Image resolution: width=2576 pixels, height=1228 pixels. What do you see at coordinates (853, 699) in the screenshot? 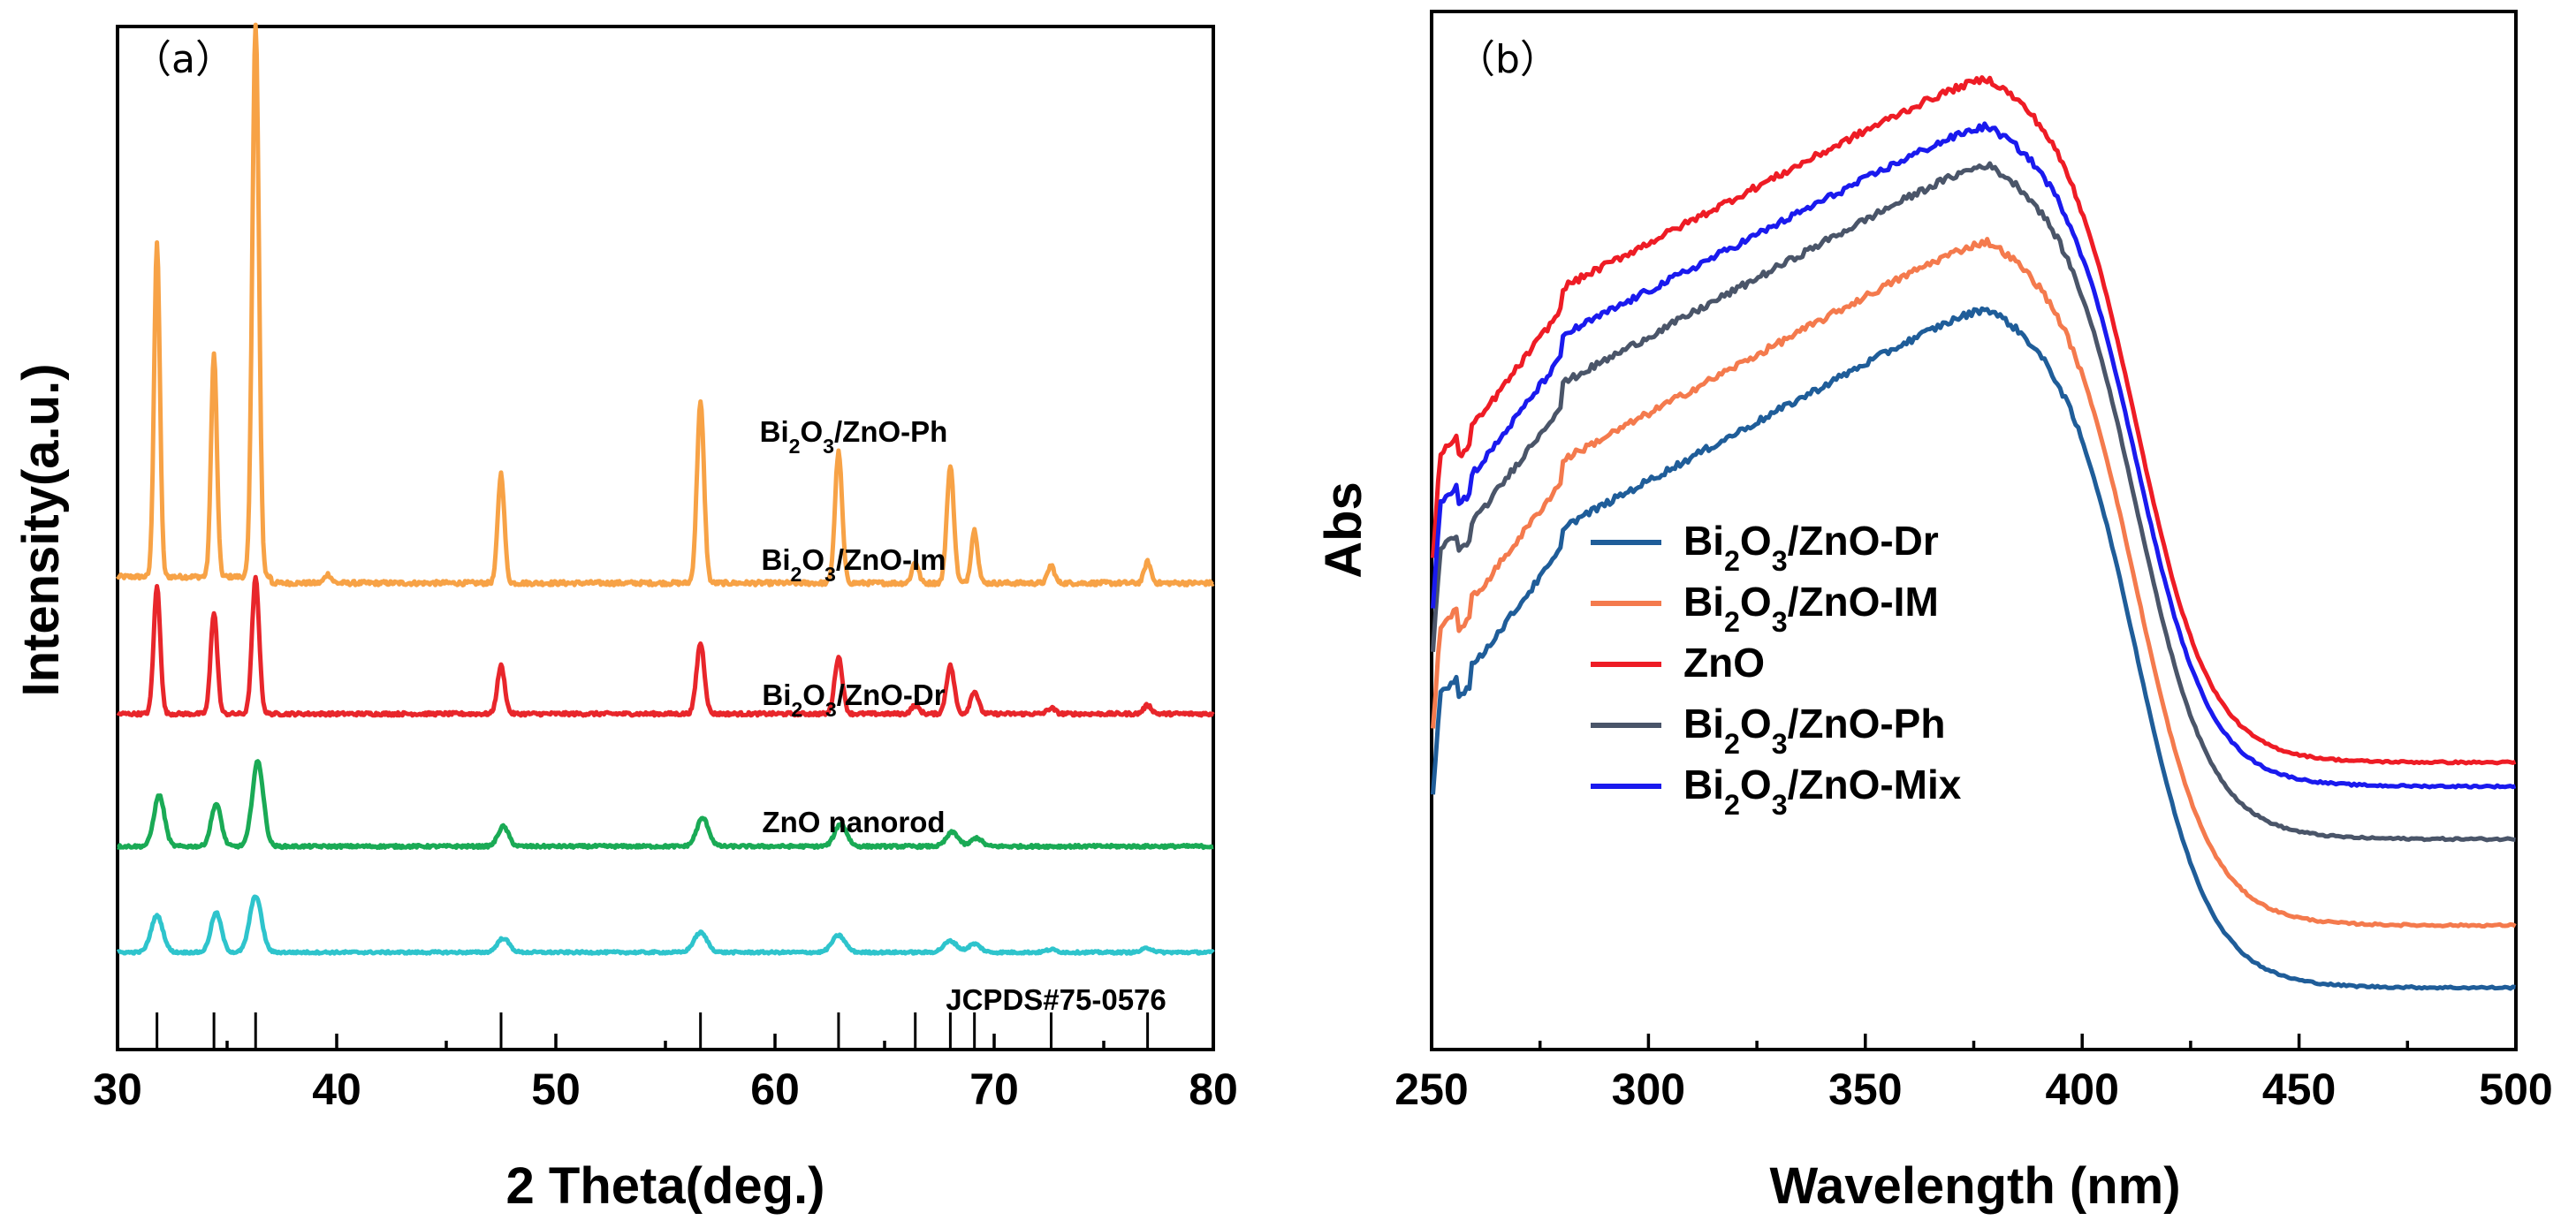
I see `xrd-series-label: Bi2O3/ZnO-Dr` at bounding box center [853, 699].